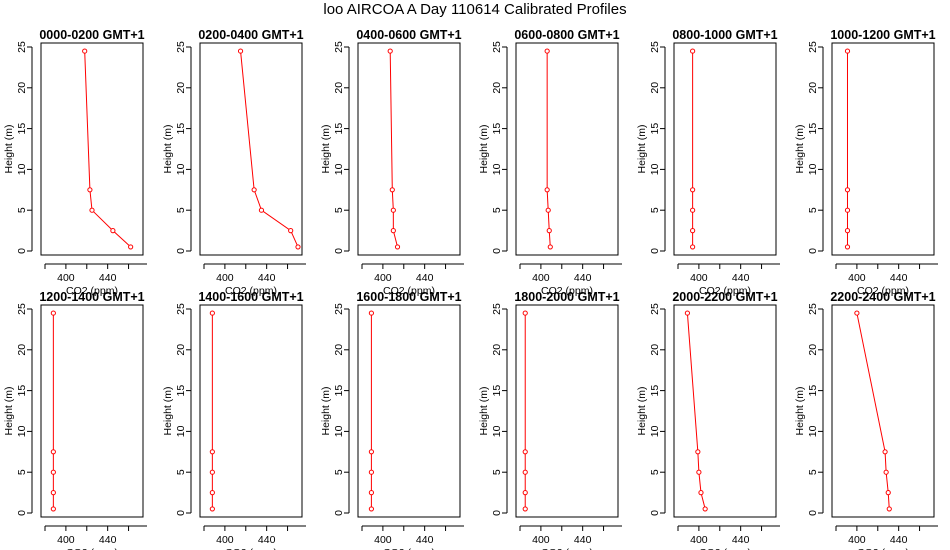 The width and height of the screenshot is (950, 550). What do you see at coordinates (655, 472) in the screenshot?
I see `panel-11-y-tick-label-5: 5` at bounding box center [655, 472].